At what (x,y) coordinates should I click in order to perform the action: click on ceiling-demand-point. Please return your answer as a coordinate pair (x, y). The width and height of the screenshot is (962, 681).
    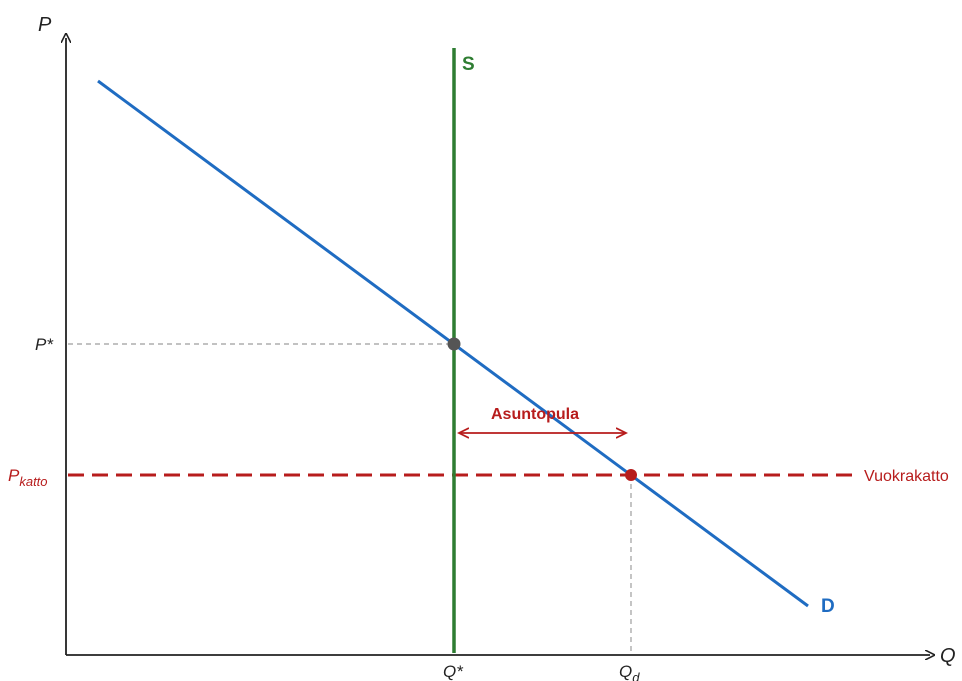
    Looking at the image, I should click on (631, 475).